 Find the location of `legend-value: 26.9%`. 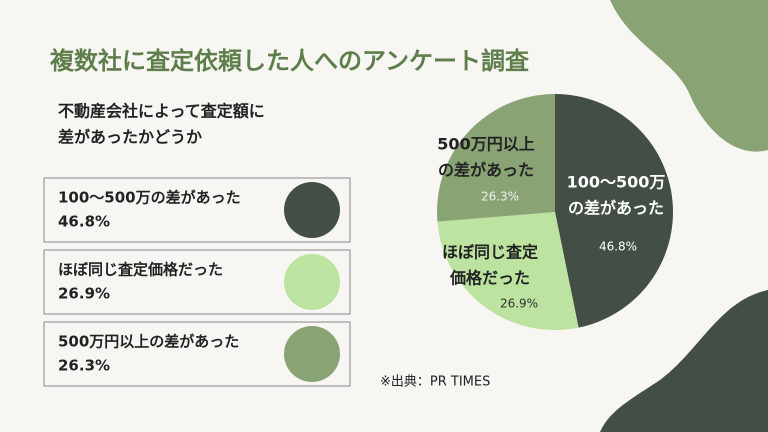

legend-value: 26.9% is located at coordinates (84, 294).